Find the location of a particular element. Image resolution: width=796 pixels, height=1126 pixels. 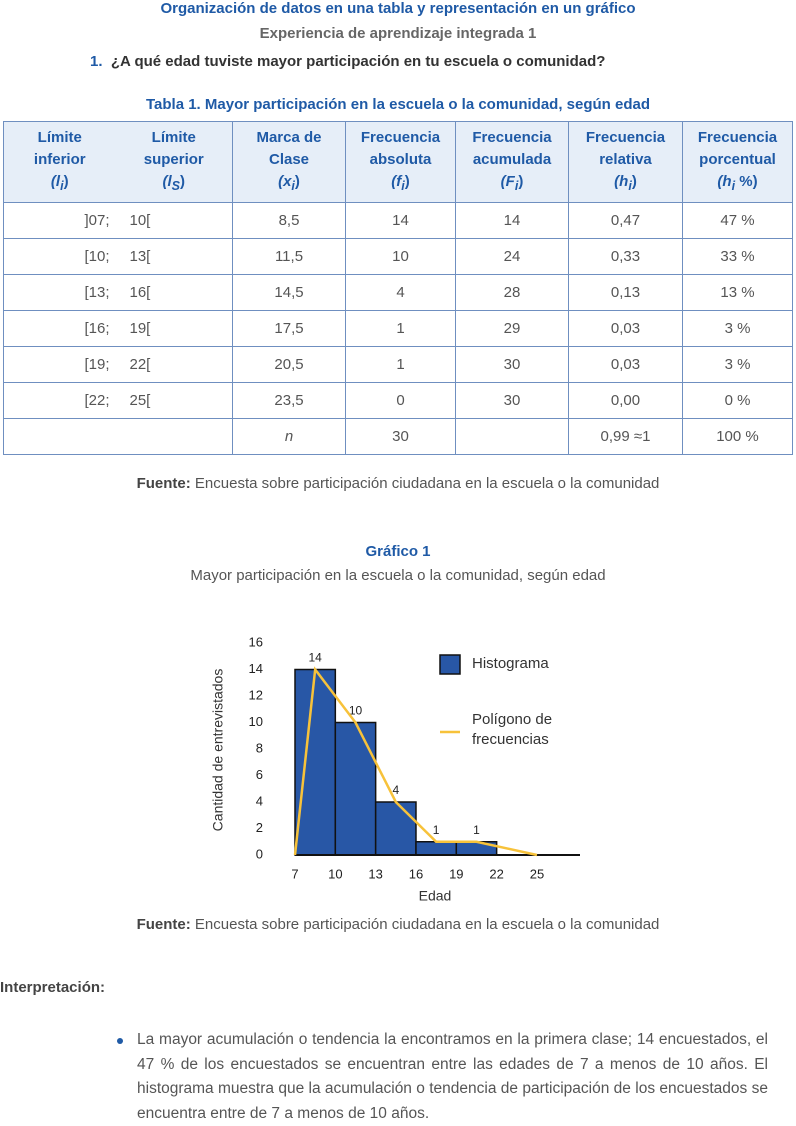

table-cell: 0,00 is located at coordinates (625, 400).